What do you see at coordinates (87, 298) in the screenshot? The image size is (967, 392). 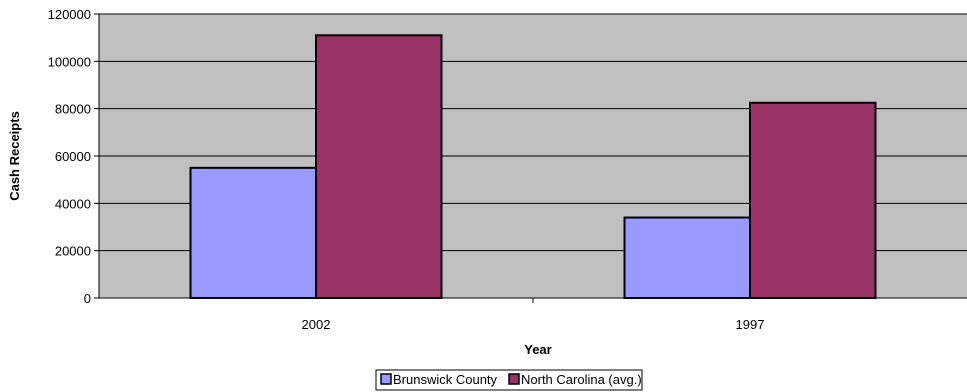 I see `y-tick-label: 0` at bounding box center [87, 298].